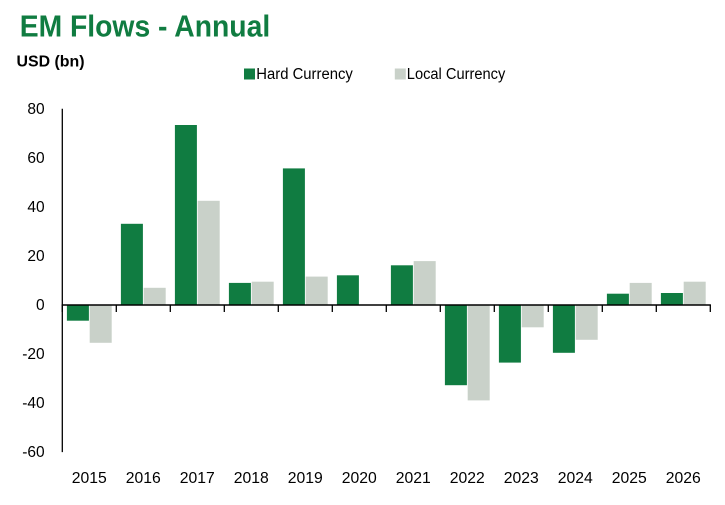 This screenshot has height=505, width=725. What do you see at coordinates (521, 478) in the screenshot?
I see `svg-text: 2023` at bounding box center [521, 478].